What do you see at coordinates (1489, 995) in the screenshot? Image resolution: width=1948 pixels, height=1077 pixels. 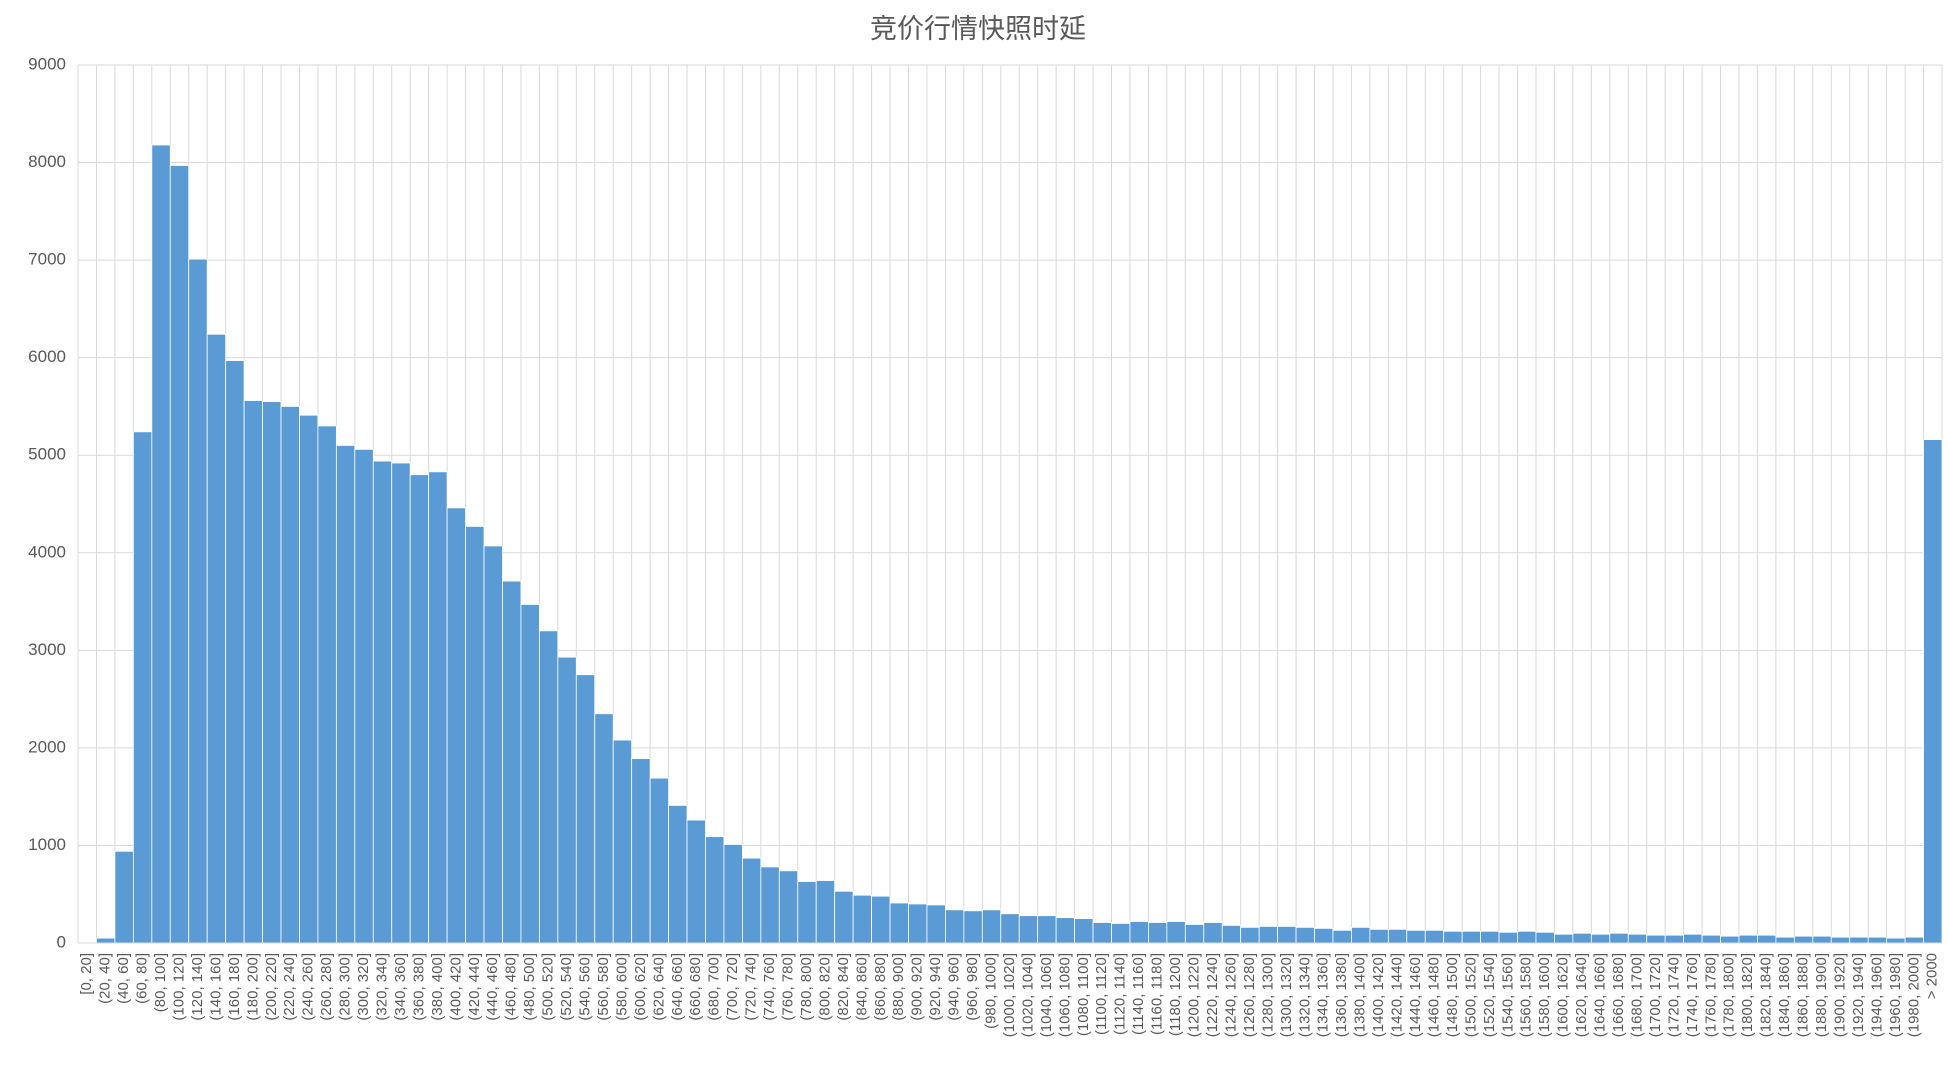 I see `x-tick-label: (1520, 1540]` at bounding box center [1489, 995].